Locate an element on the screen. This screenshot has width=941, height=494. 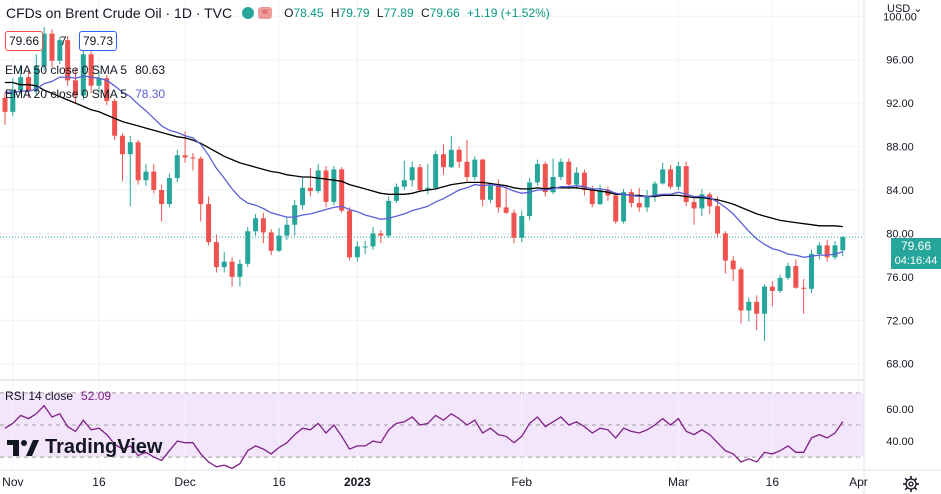
ema50-legend: EMA 50 close 0 SMA 5 80.63 is located at coordinates (85, 70).